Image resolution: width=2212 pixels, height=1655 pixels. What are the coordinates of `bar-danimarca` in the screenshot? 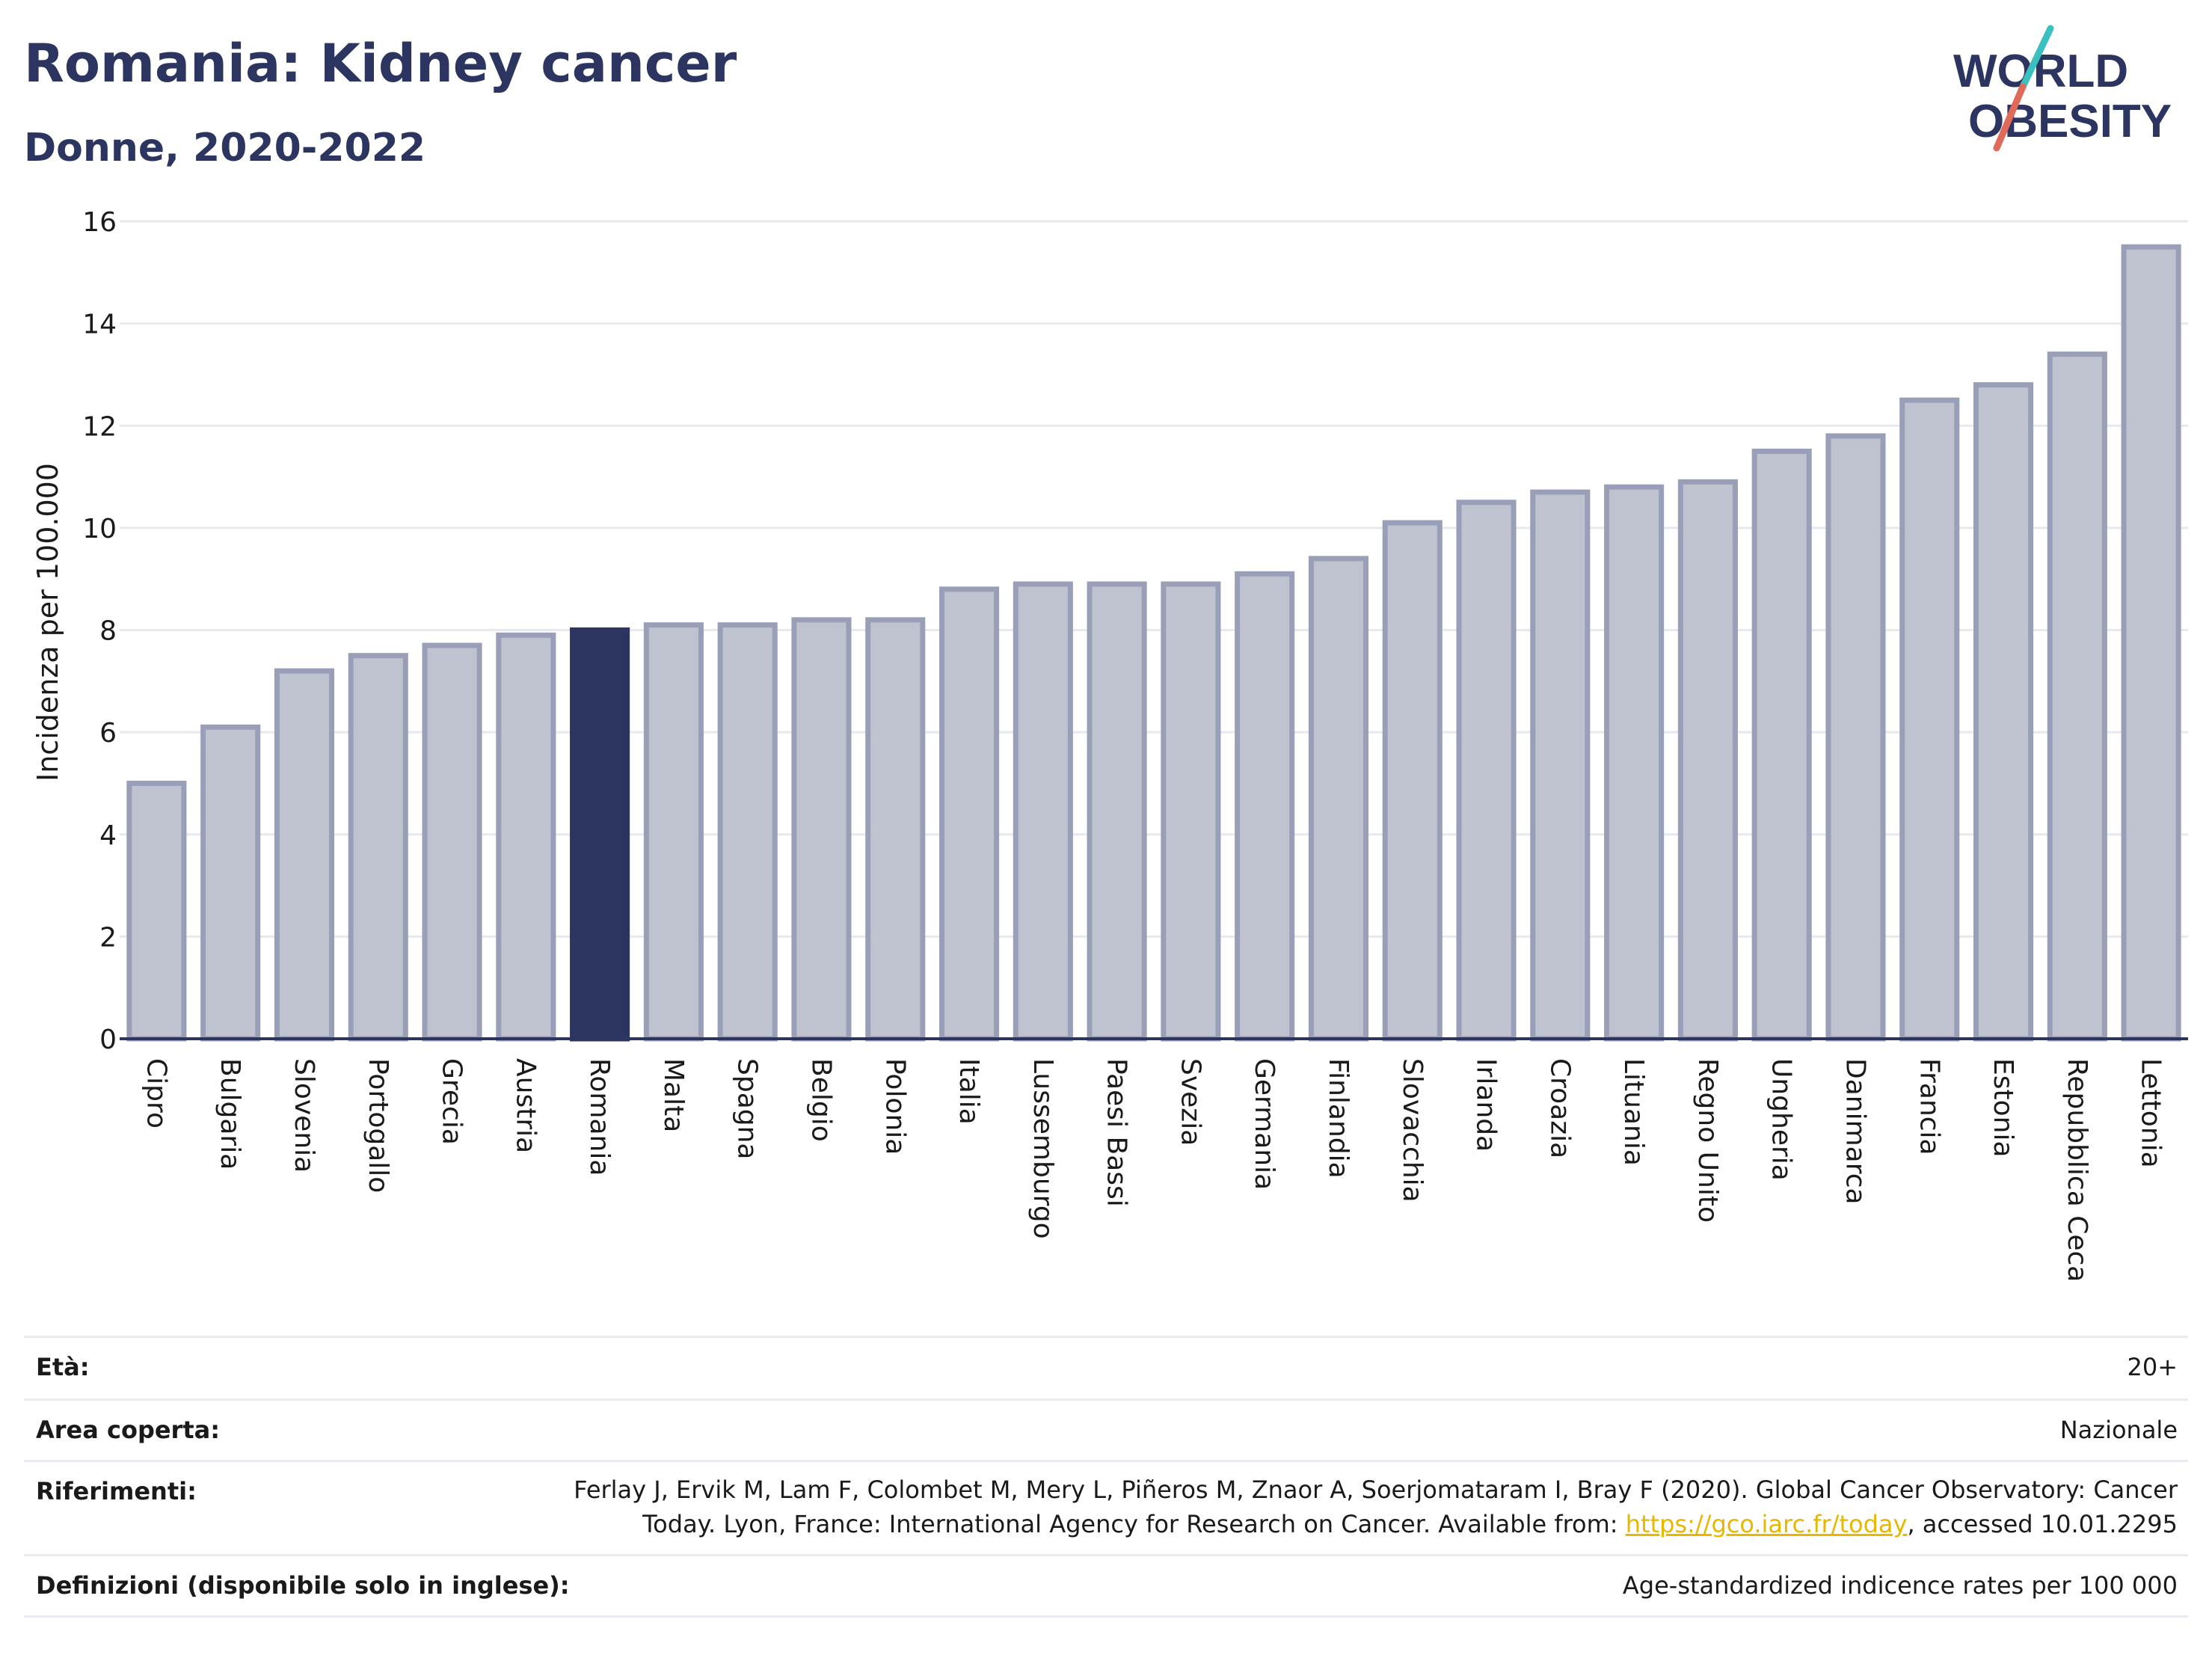 It's located at (1855, 737).